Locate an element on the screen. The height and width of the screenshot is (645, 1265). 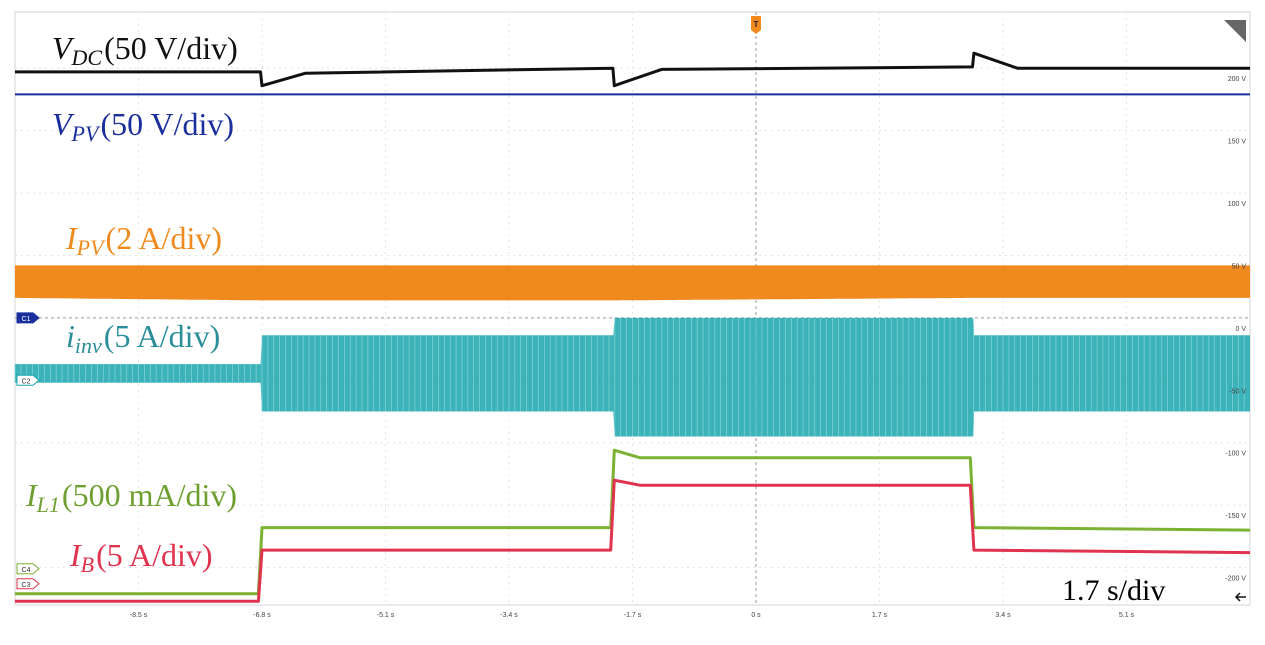
xtick-7: 3.4 s is located at coordinates (1003, 615).